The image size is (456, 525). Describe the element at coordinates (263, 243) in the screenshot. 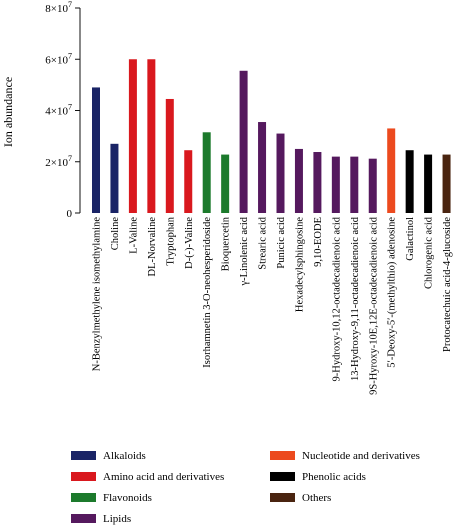

I see `category-label: Strearic acid` at that location.